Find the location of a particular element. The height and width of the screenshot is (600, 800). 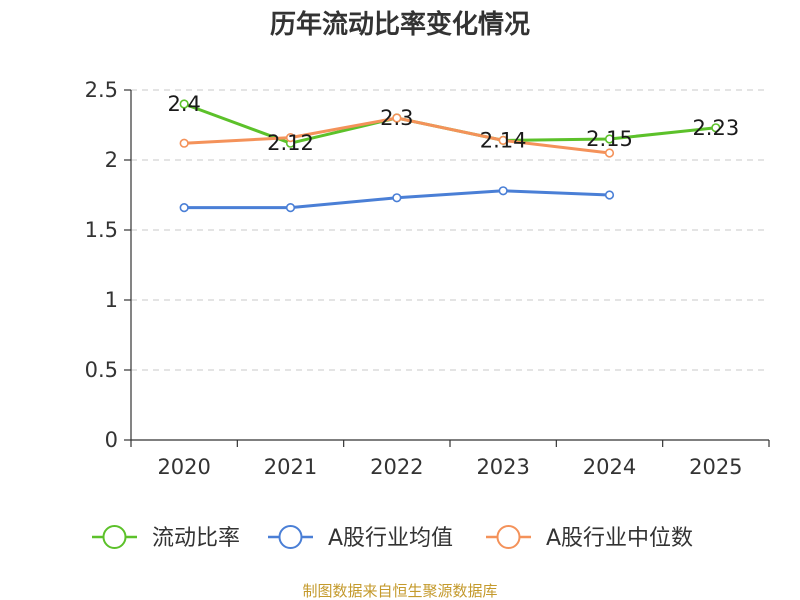

data-label: 2.15 is located at coordinates (609, 139).